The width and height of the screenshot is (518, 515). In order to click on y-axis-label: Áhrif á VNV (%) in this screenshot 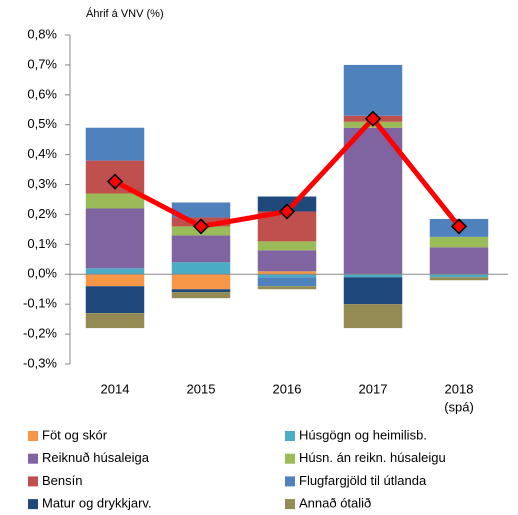, I will do `click(125, 13)`.